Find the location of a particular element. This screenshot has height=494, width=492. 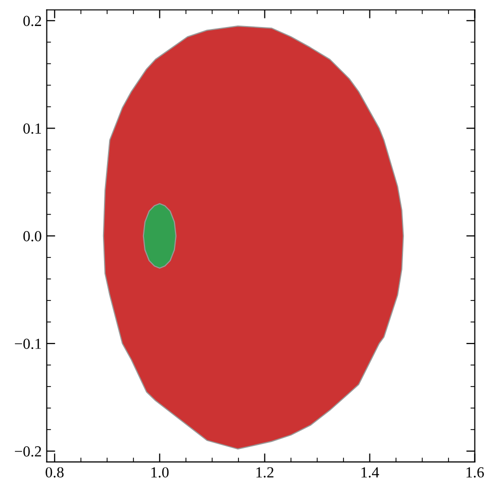

x-tick-label: 1.6 is located at coordinates (475, 472).